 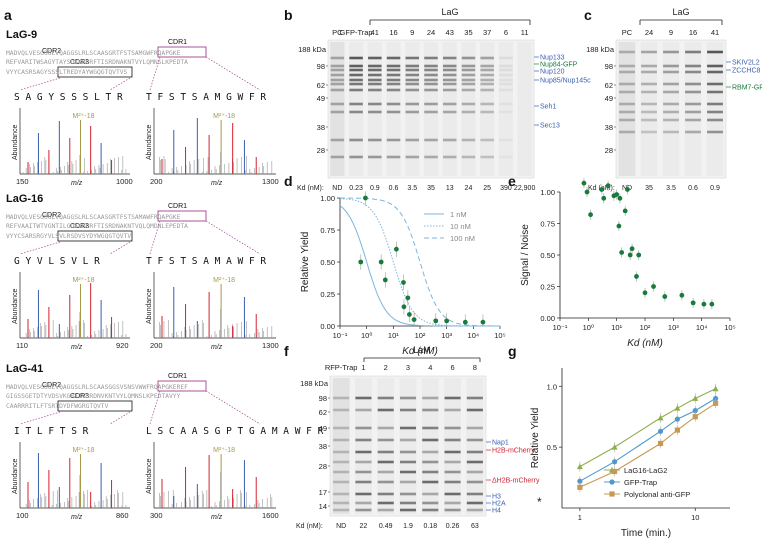 What do you see at coordinates (21, 35) in the screenshot?
I see `nanobody-title: LaG-9` at bounding box center [21, 35].